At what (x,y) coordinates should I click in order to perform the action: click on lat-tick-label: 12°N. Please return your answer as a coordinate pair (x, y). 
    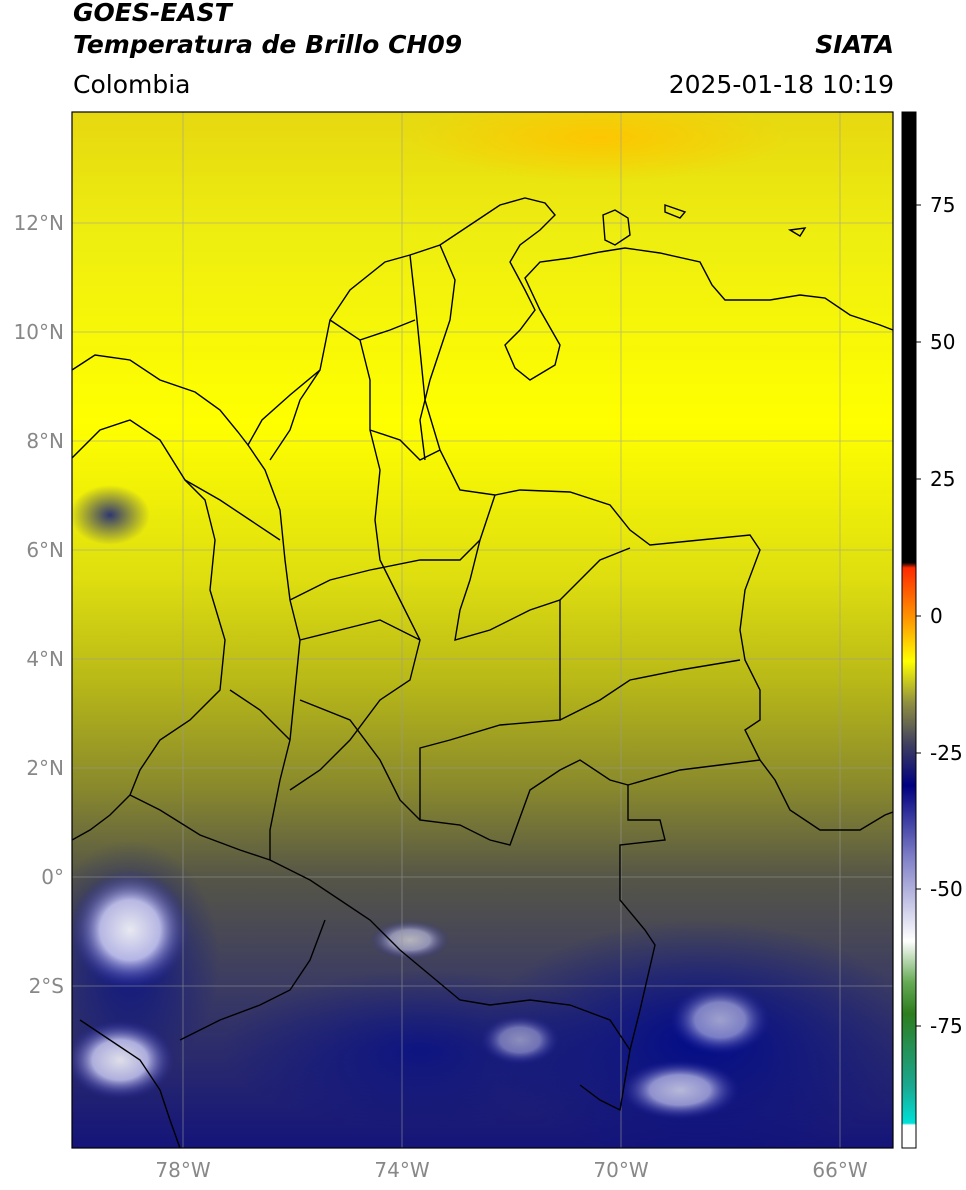
    Looking at the image, I should click on (39, 223).